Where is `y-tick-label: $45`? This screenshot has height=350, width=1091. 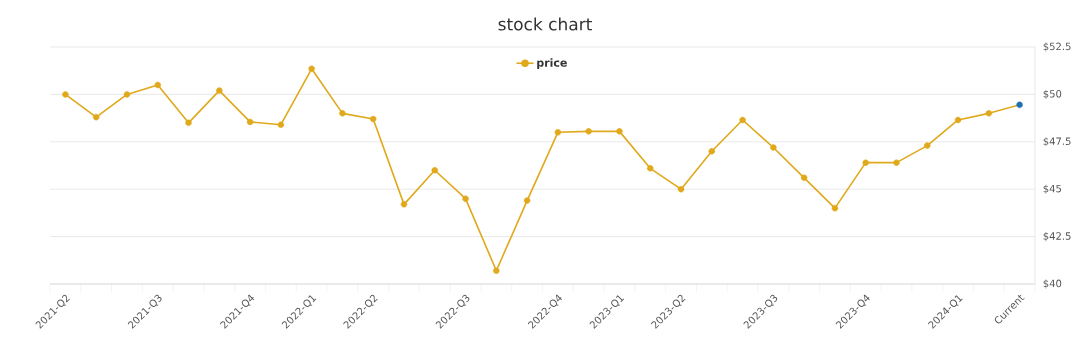
y-tick-label: $45 is located at coordinates (1052, 189).